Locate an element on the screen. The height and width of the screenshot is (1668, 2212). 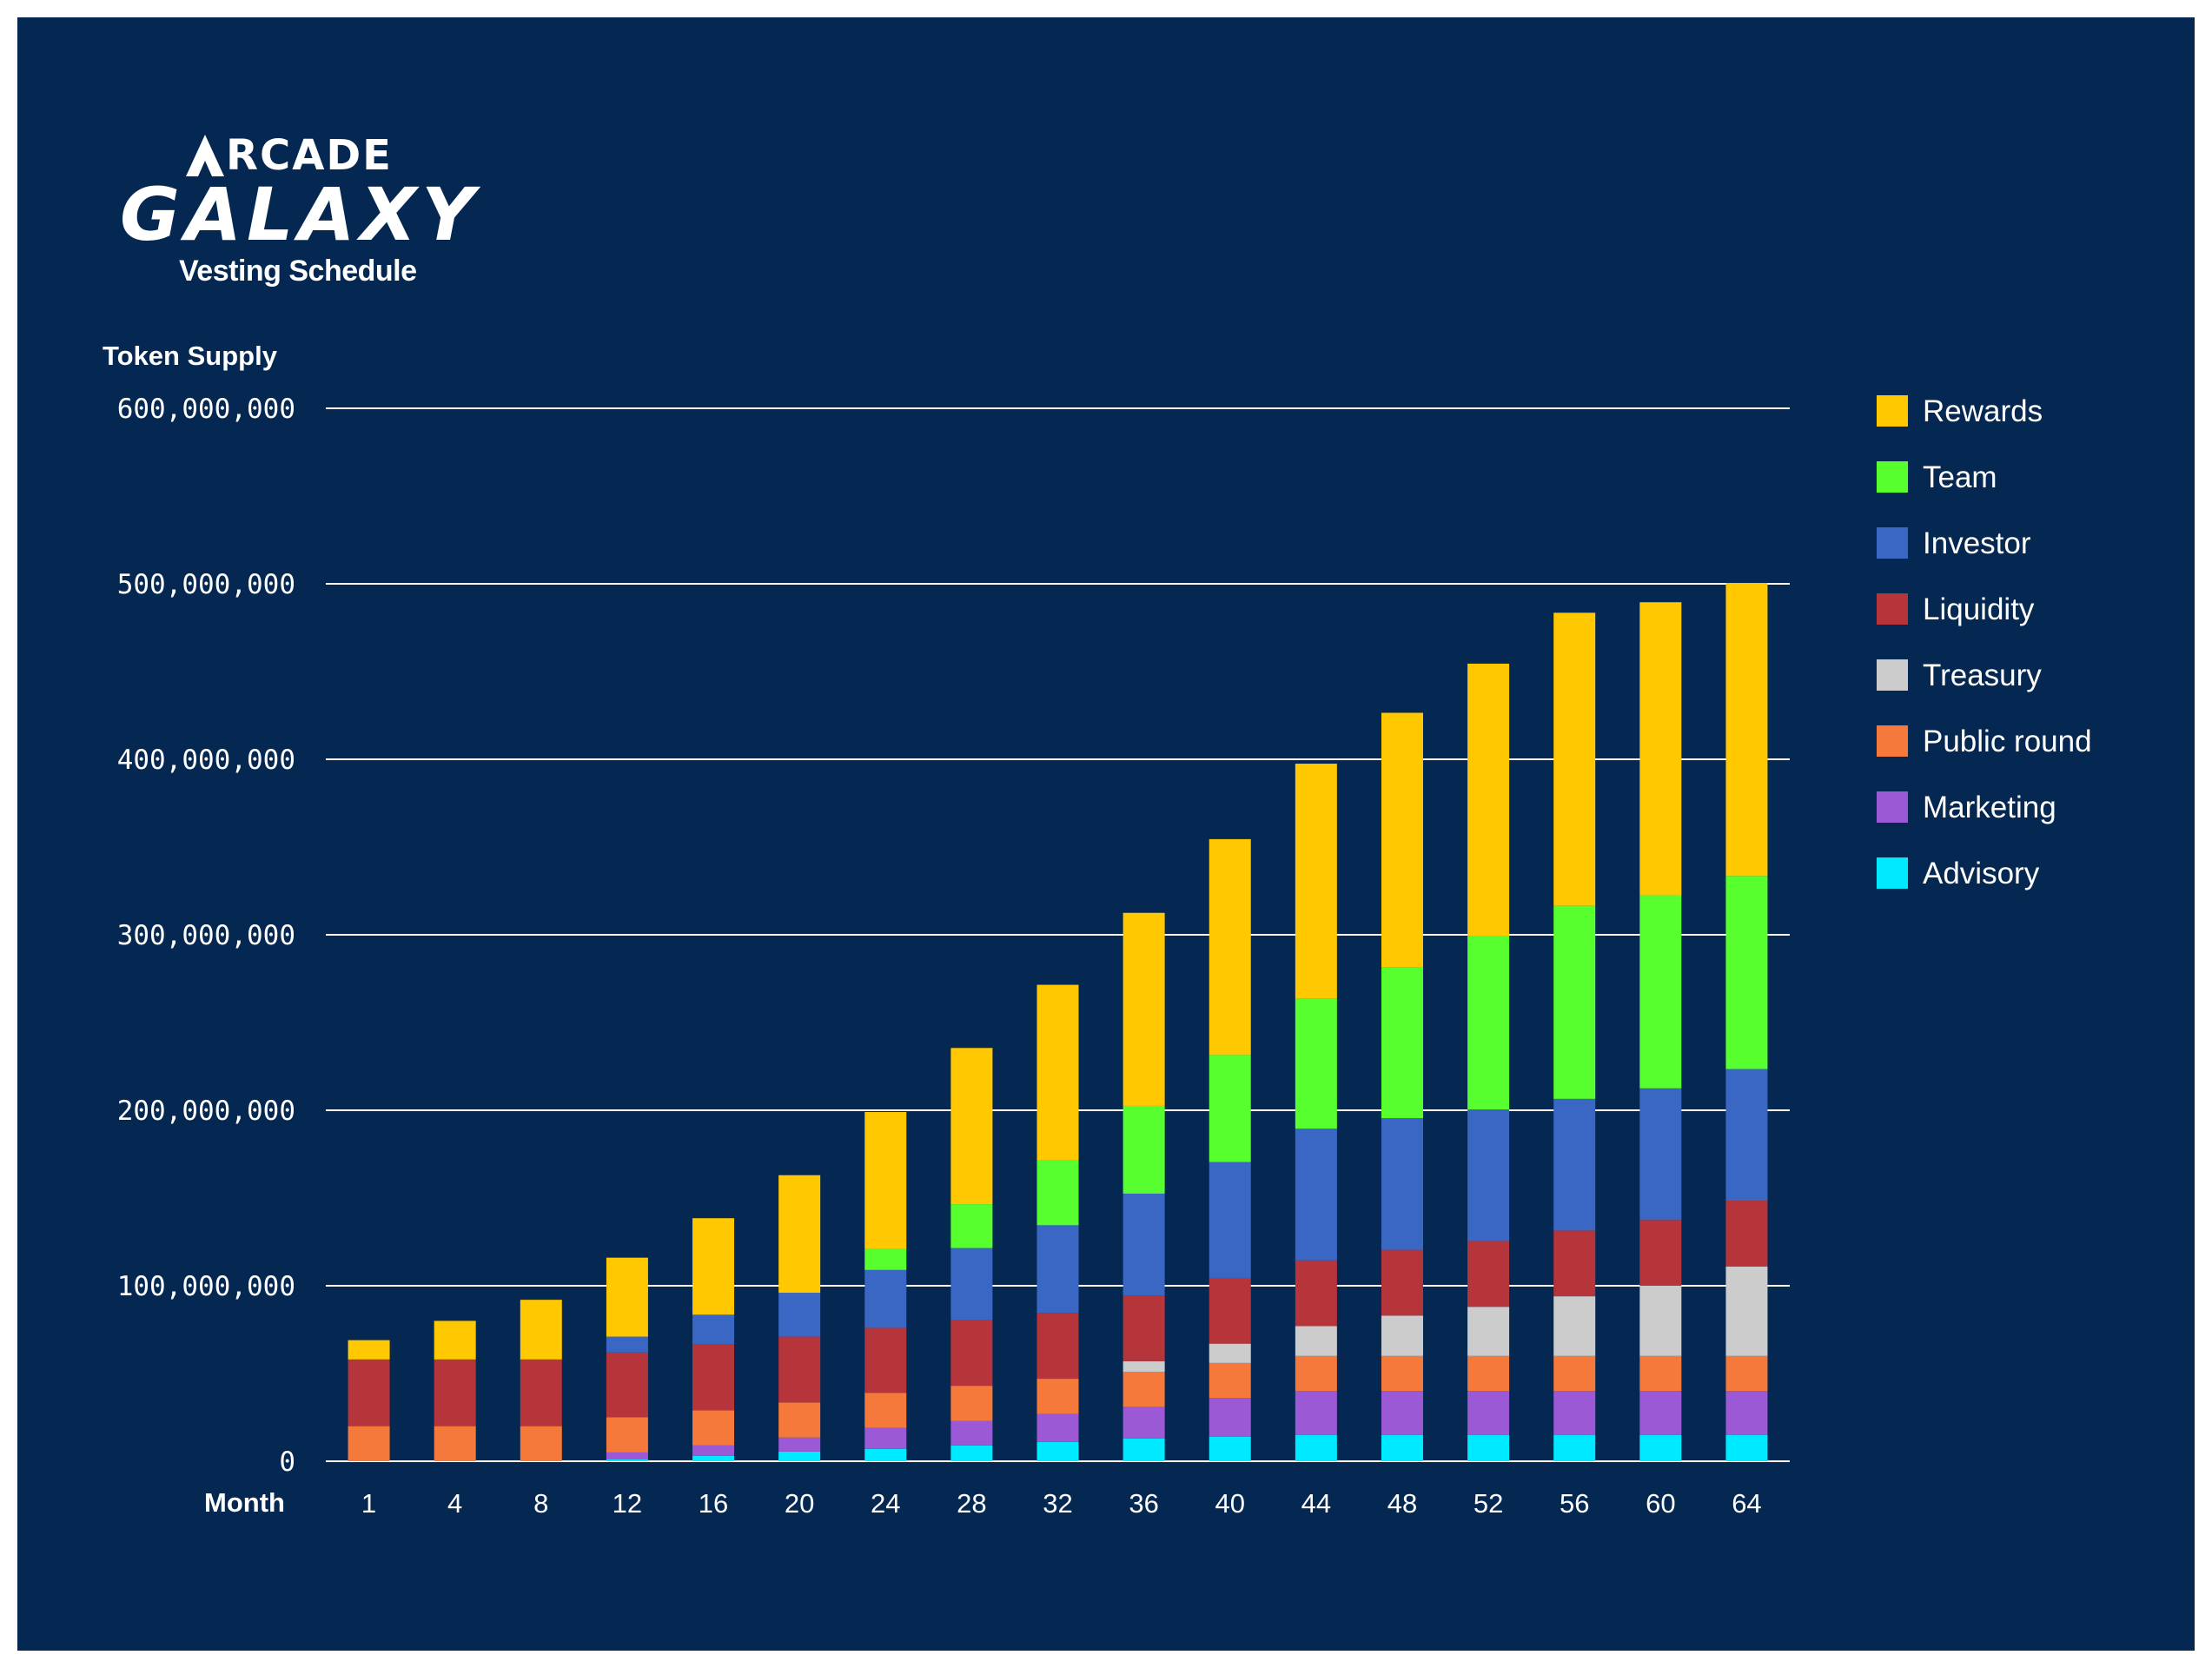
arcade-galaxy-logo: RCADE GALAXY Vesting Schedule is located at coordinates (303, 217).